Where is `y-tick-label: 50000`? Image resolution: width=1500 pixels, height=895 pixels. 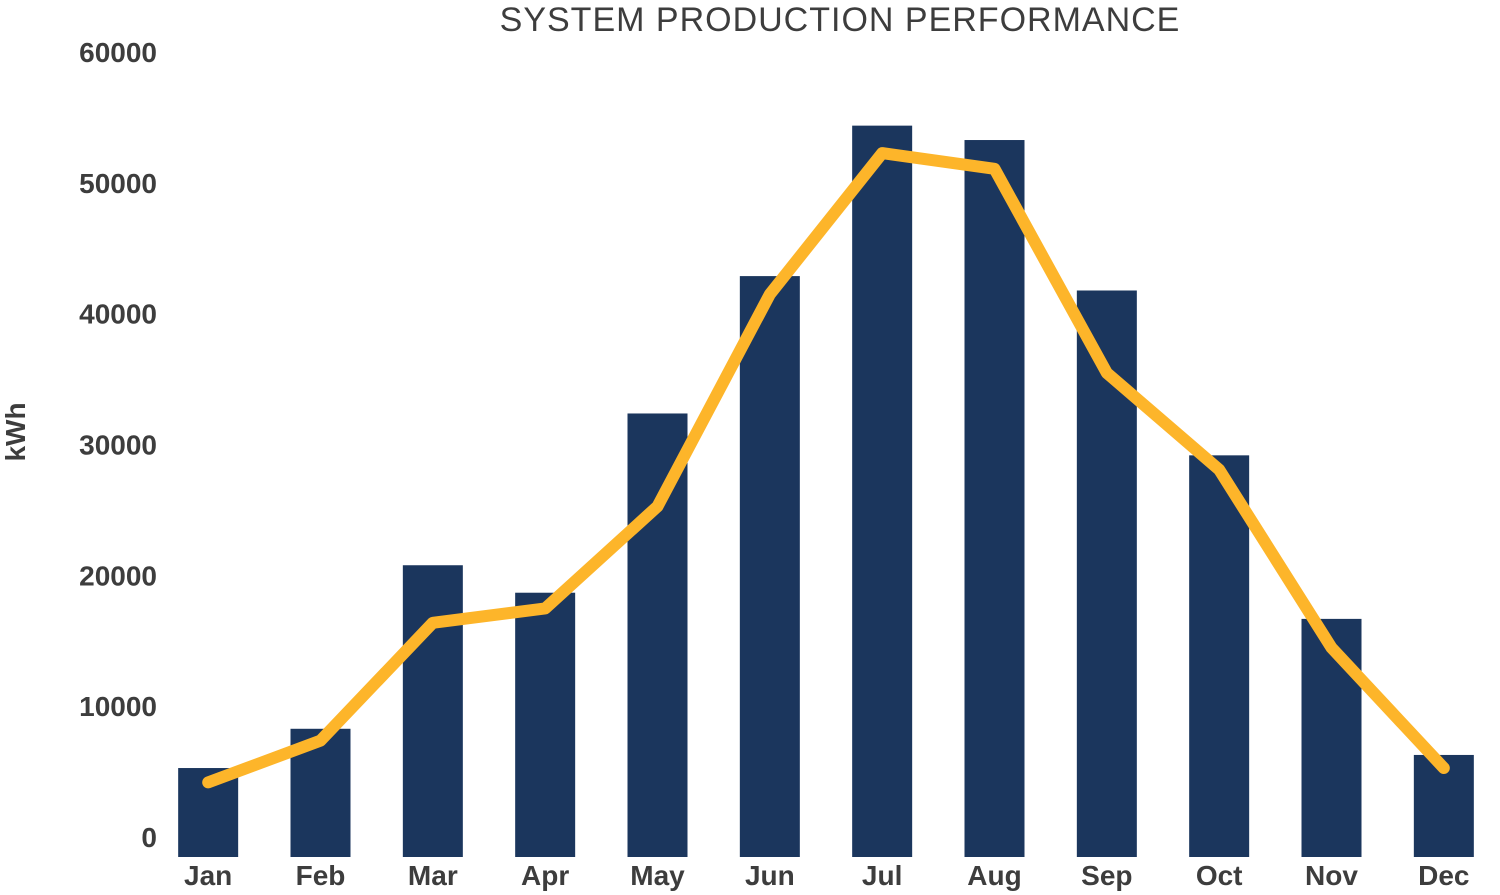 y-tick-label: 50000 is located at coordinates (118, 183).